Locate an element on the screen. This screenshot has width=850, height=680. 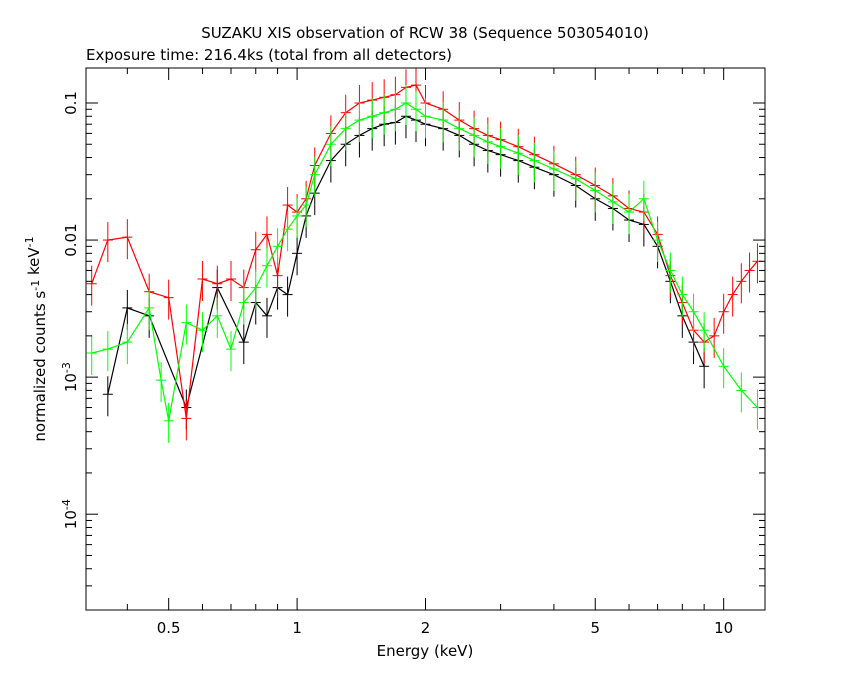
x-tick-label: 5 is located at coordinates (595, 628).